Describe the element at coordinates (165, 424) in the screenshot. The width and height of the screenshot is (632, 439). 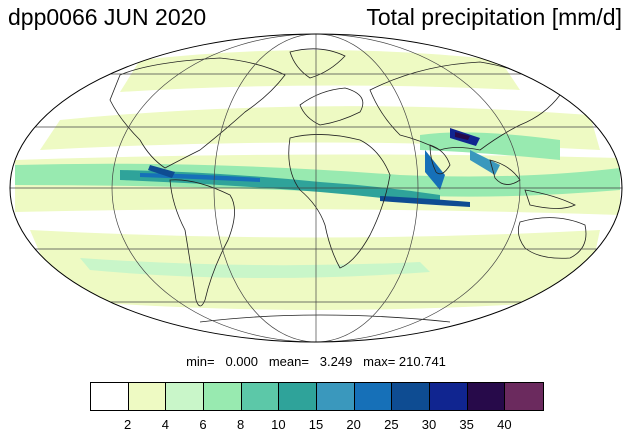
I see `colorbar-tick-label: 4` at that location.